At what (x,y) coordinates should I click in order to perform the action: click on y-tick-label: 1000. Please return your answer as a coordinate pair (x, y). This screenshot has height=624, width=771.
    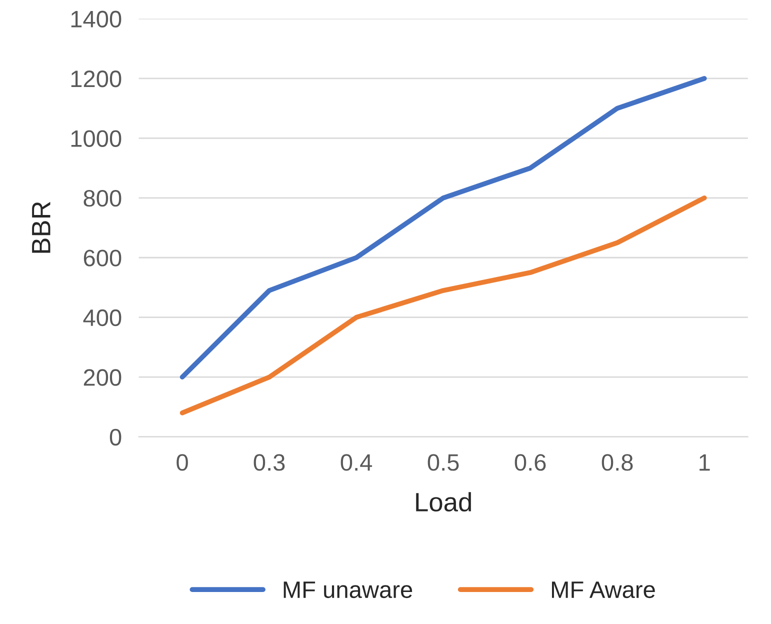
    Looking at the image, I should click on (96, 138).